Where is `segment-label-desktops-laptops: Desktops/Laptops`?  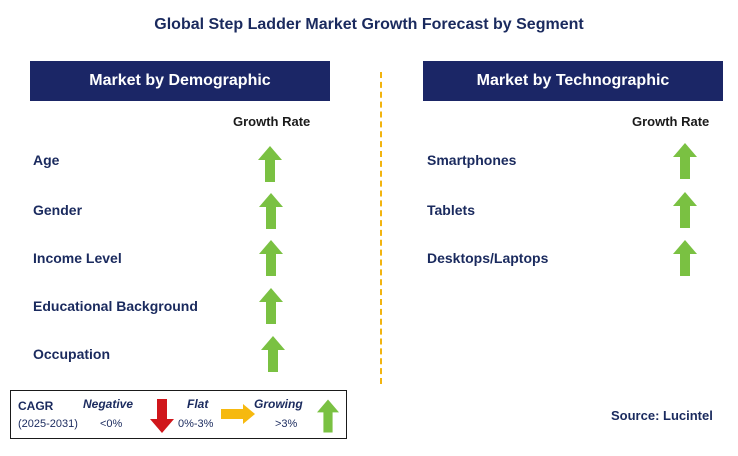
segment-label-desktops-laptops: Desktops/Laptops is located at coordinates (488, 258).